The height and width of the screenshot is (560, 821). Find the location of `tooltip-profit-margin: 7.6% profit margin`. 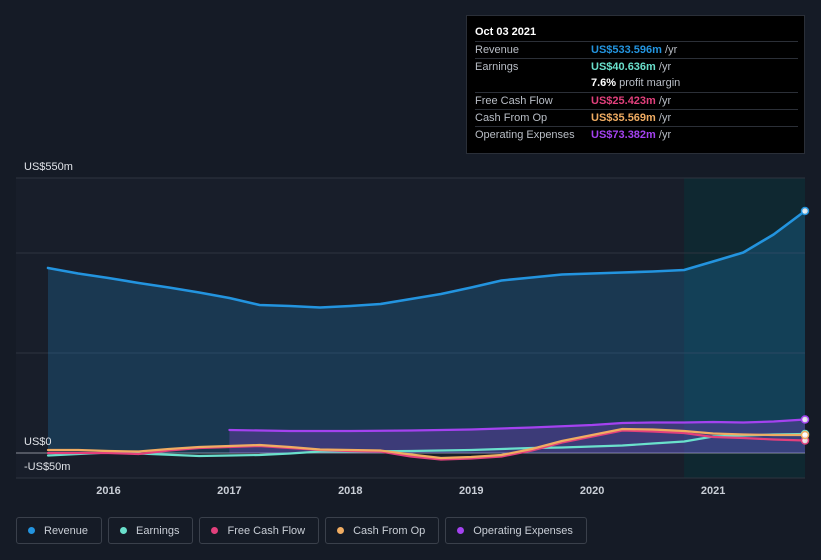

tooltip-profit-margin: 7.6% profit margin is located at coordinates (635, 83).